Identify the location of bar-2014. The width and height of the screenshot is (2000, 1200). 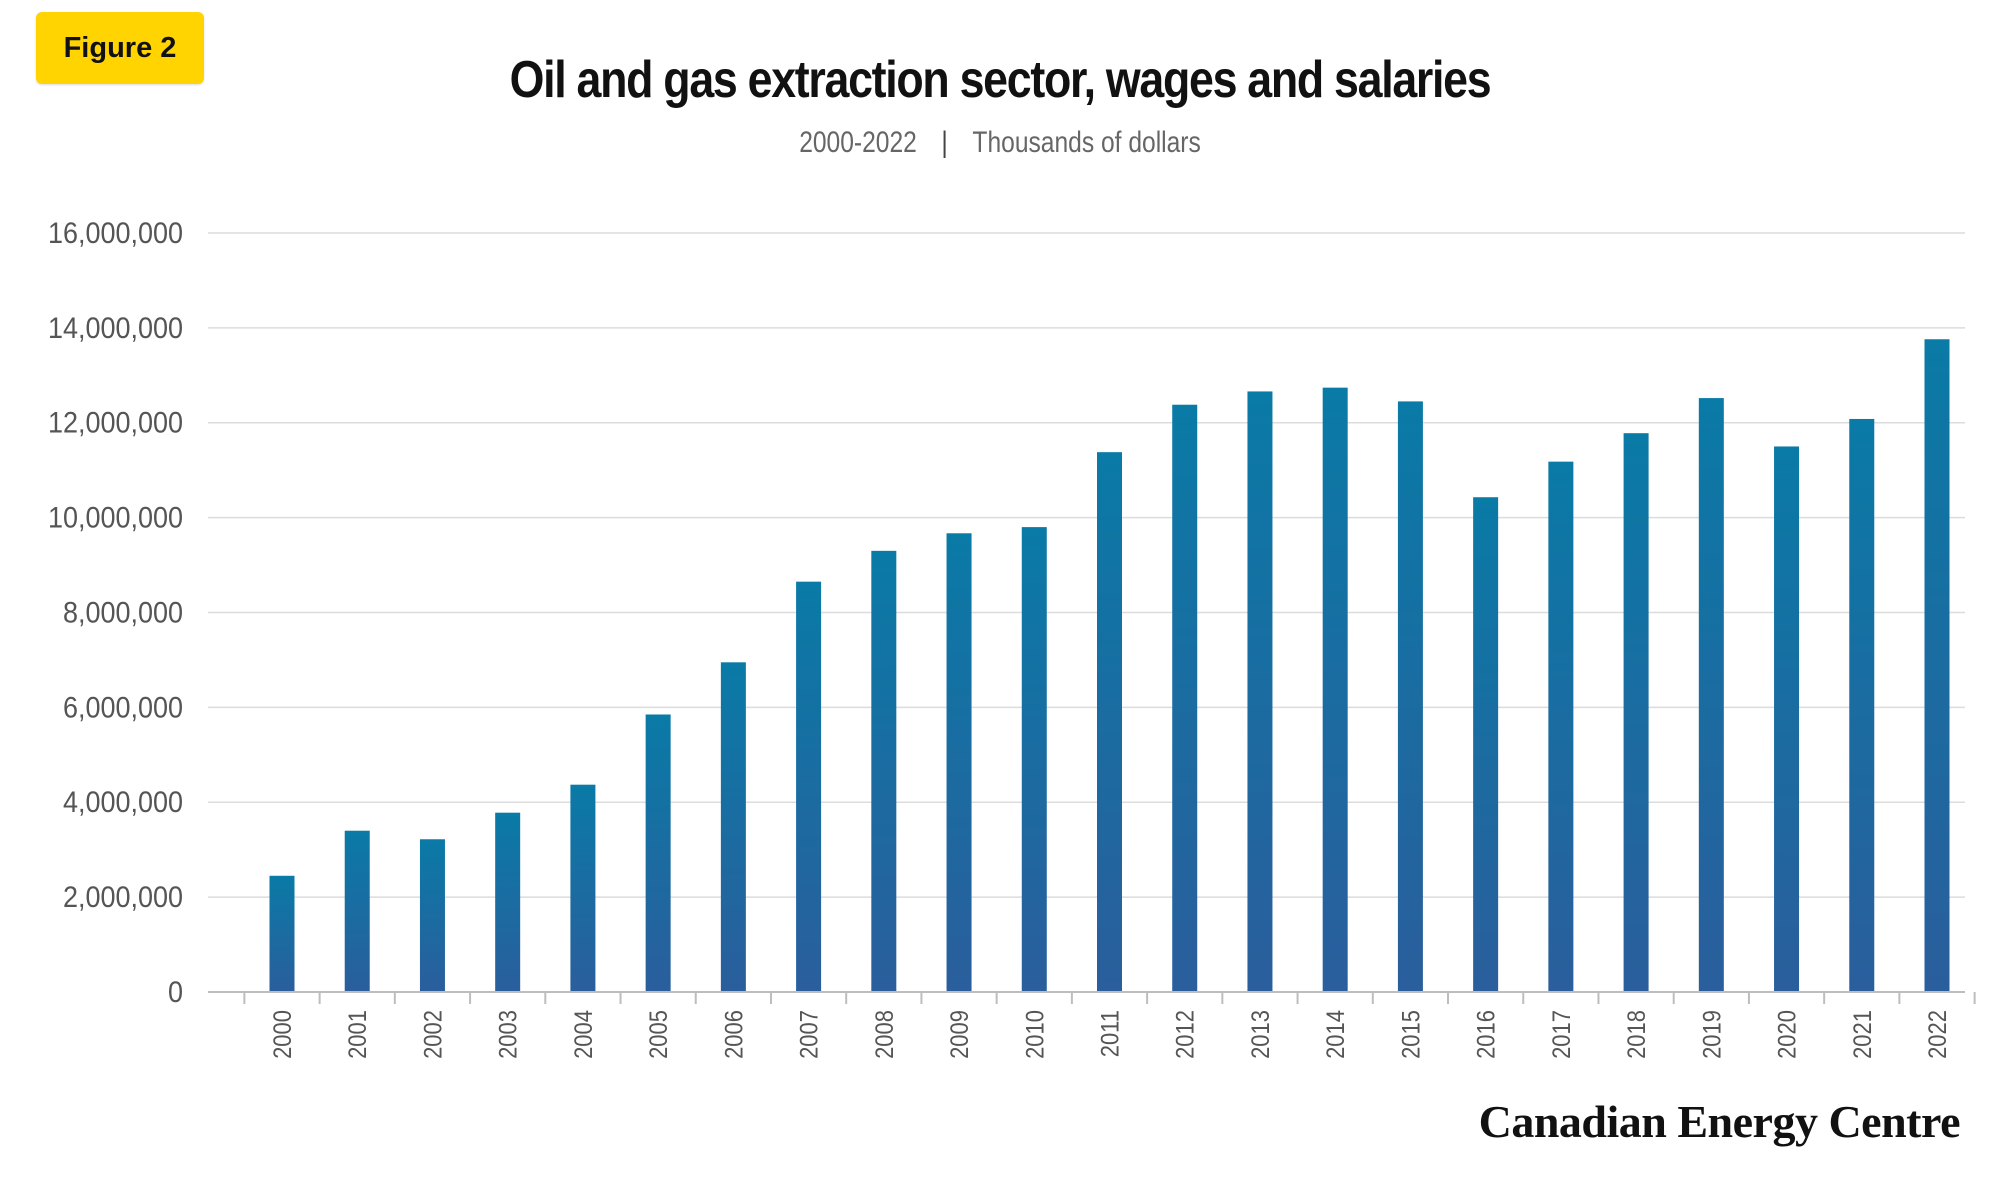
(1335, 689).